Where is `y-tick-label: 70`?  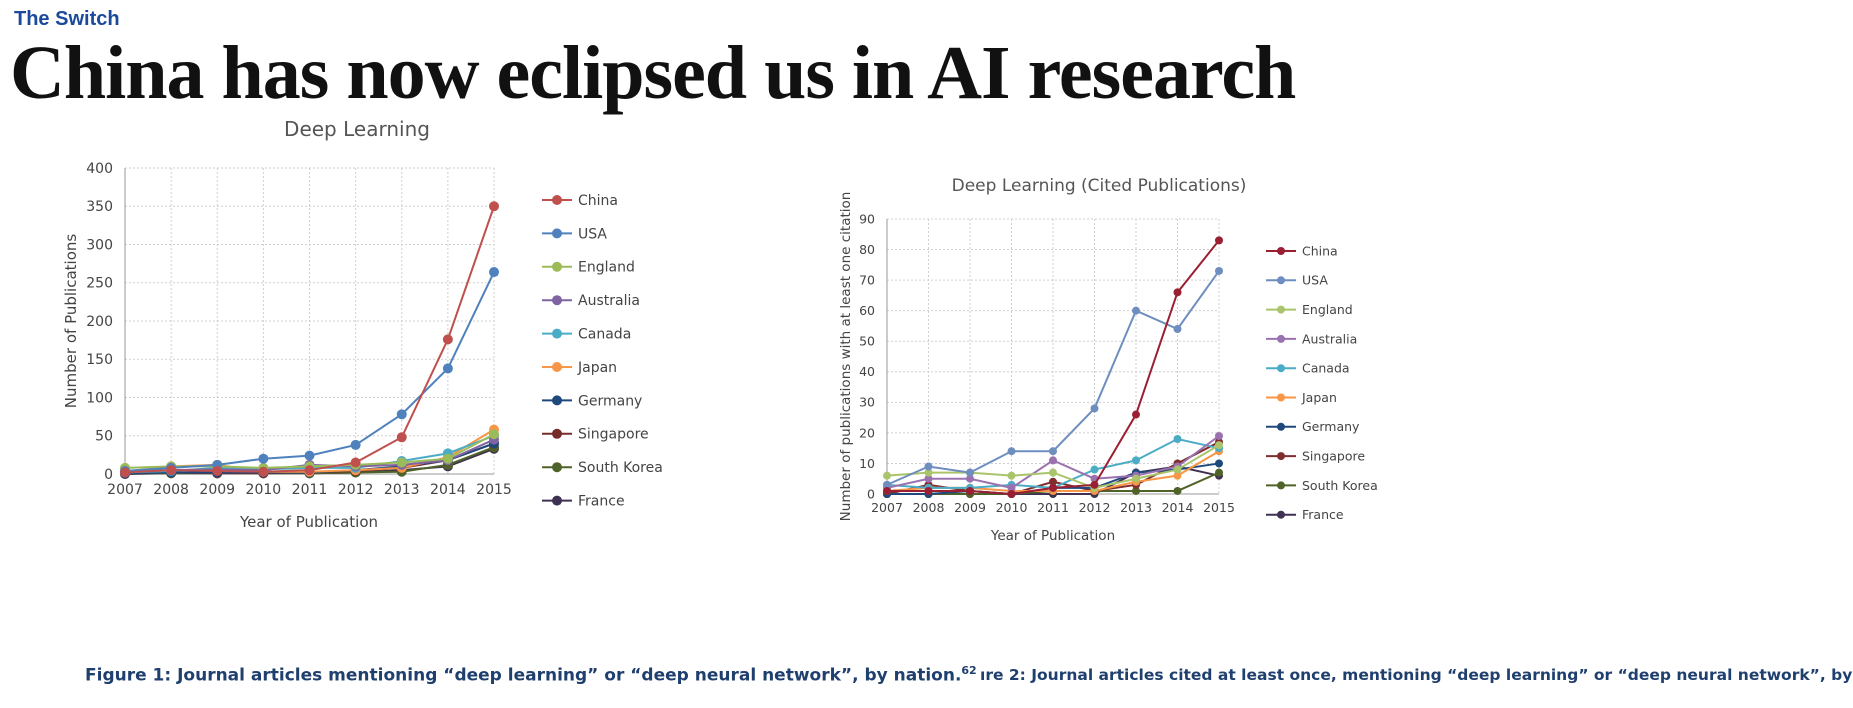
y-tick-label: 70 is located at coordinates (867, 279).